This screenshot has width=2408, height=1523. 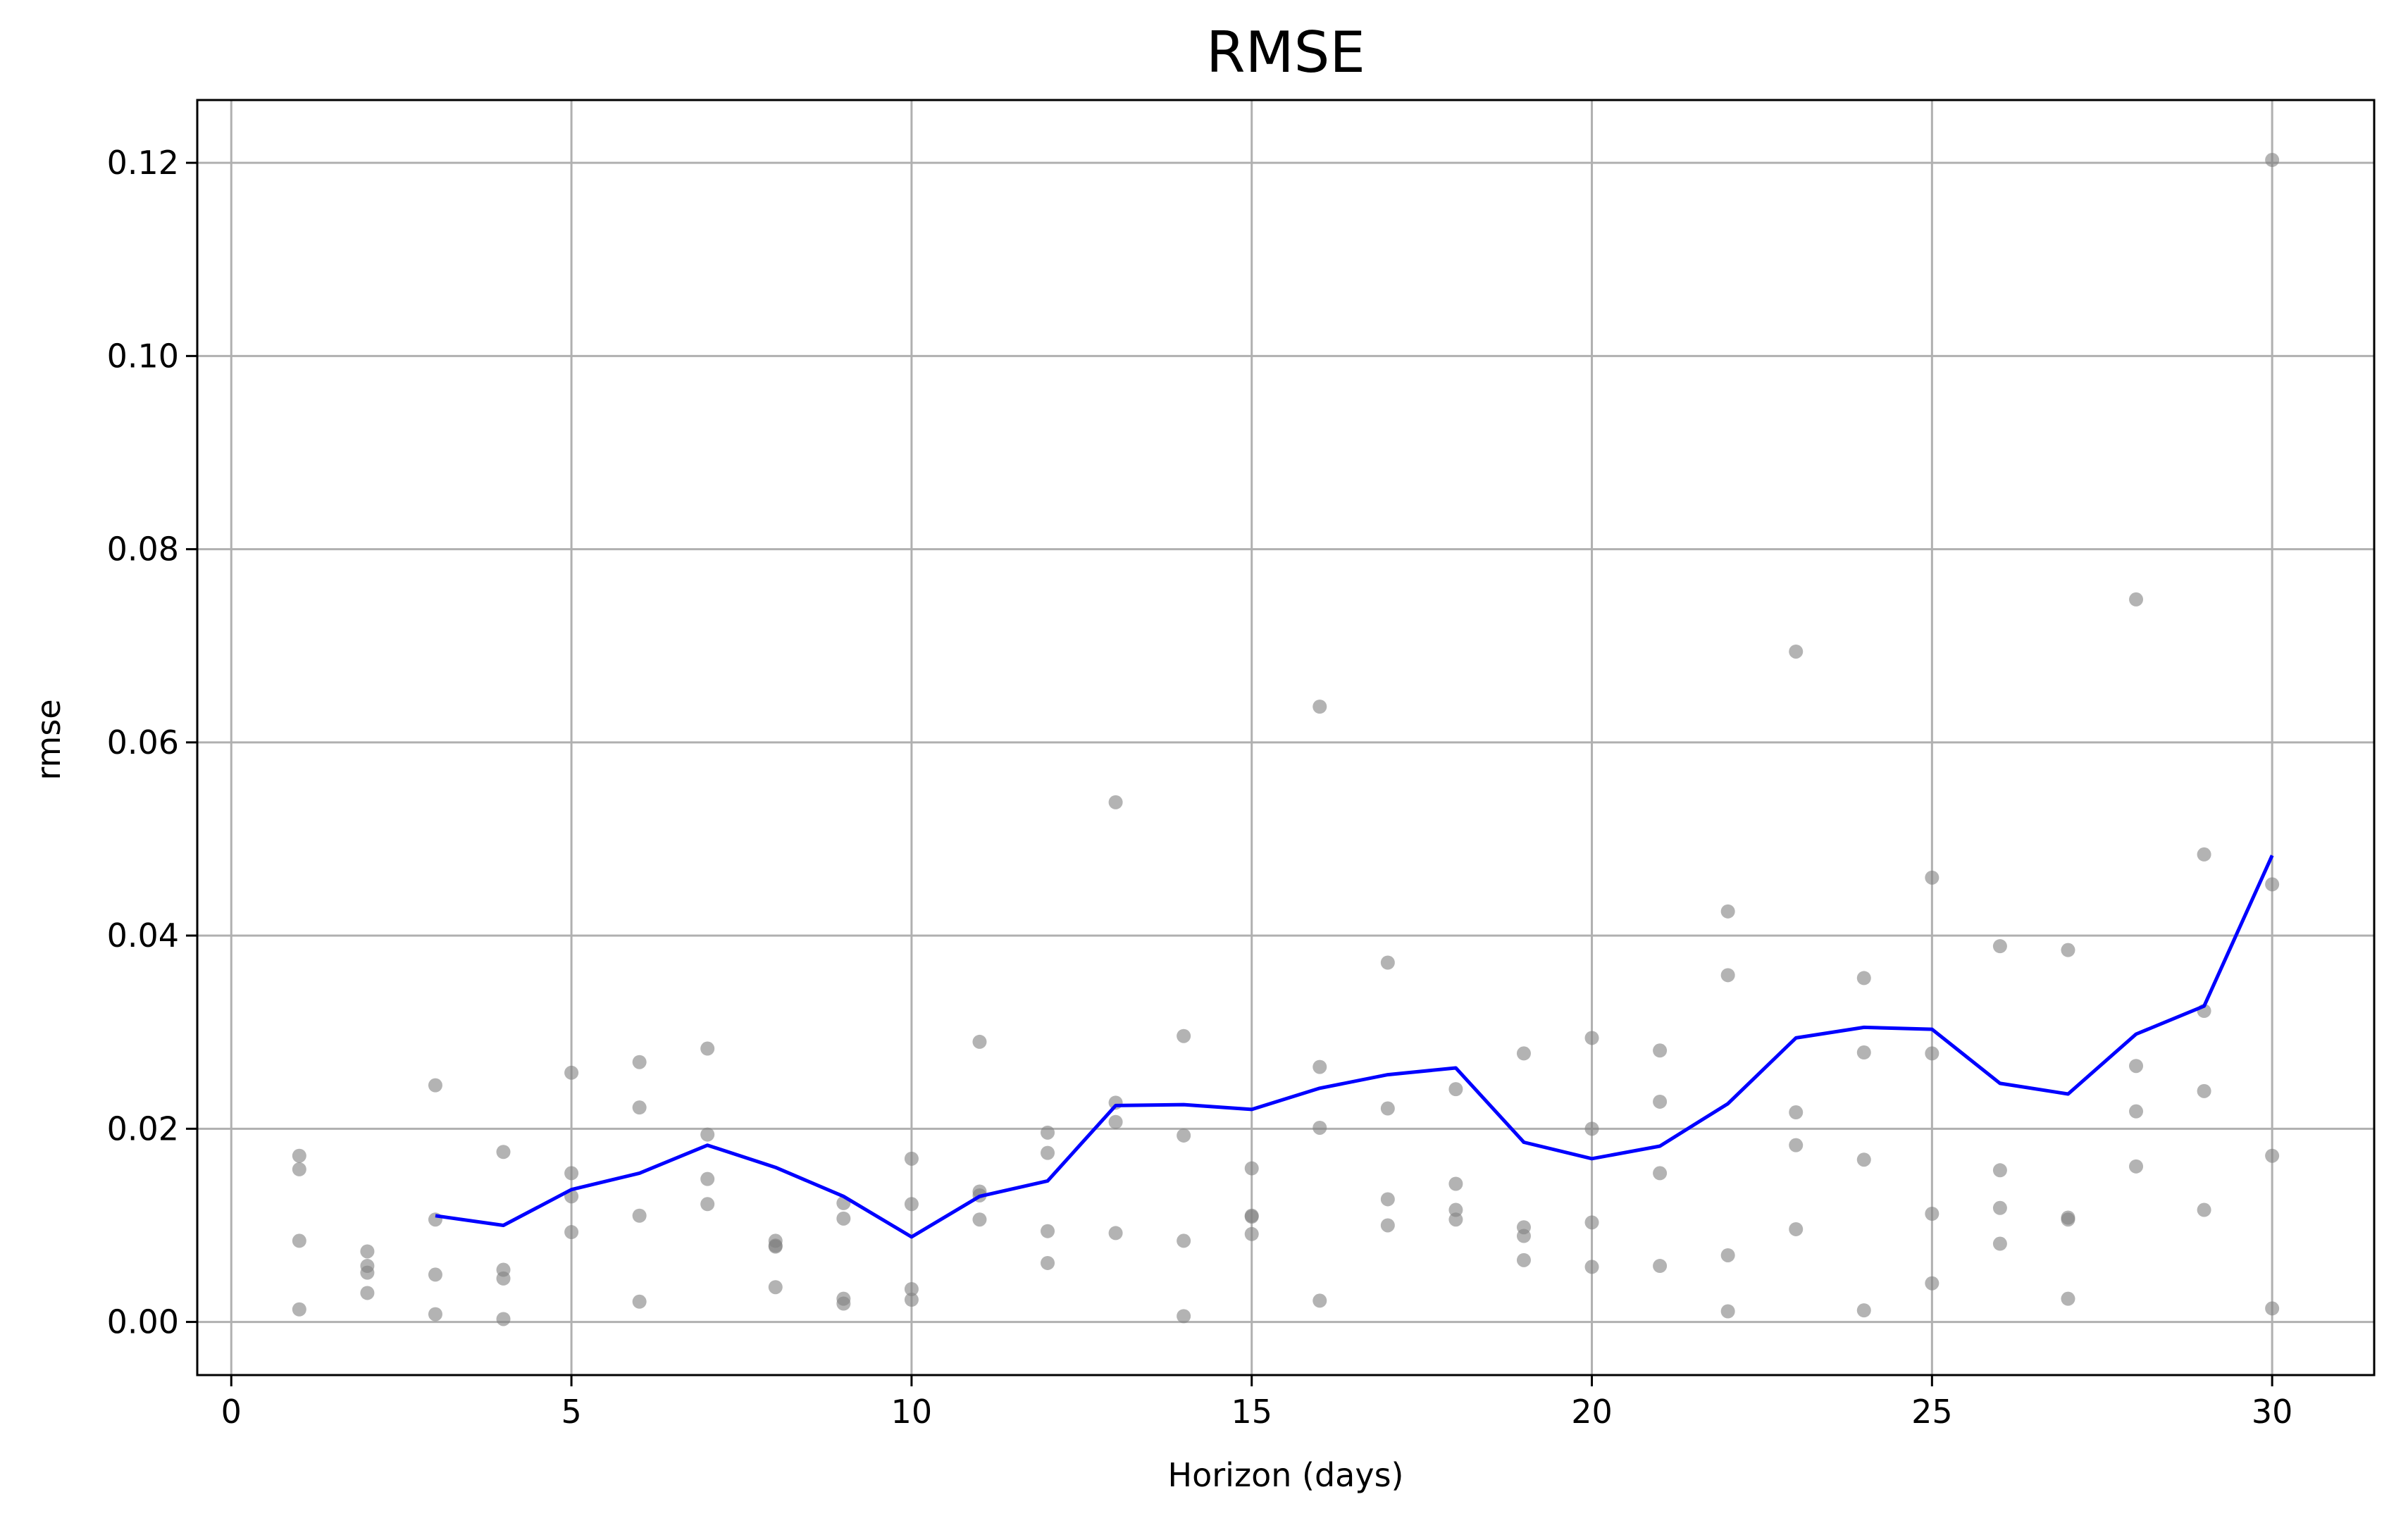 What do you see at coordinates (1251, 1412) in the screenshot?
I see `x-tick-label: 15` at bounding box center [1251, 1412].